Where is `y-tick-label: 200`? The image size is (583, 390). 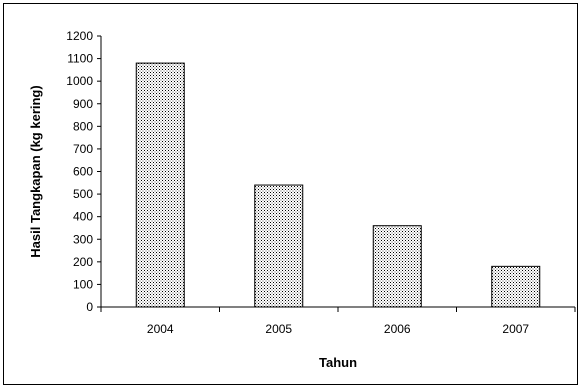 y-tick-label: 200 is located at coordinates (83, 262).